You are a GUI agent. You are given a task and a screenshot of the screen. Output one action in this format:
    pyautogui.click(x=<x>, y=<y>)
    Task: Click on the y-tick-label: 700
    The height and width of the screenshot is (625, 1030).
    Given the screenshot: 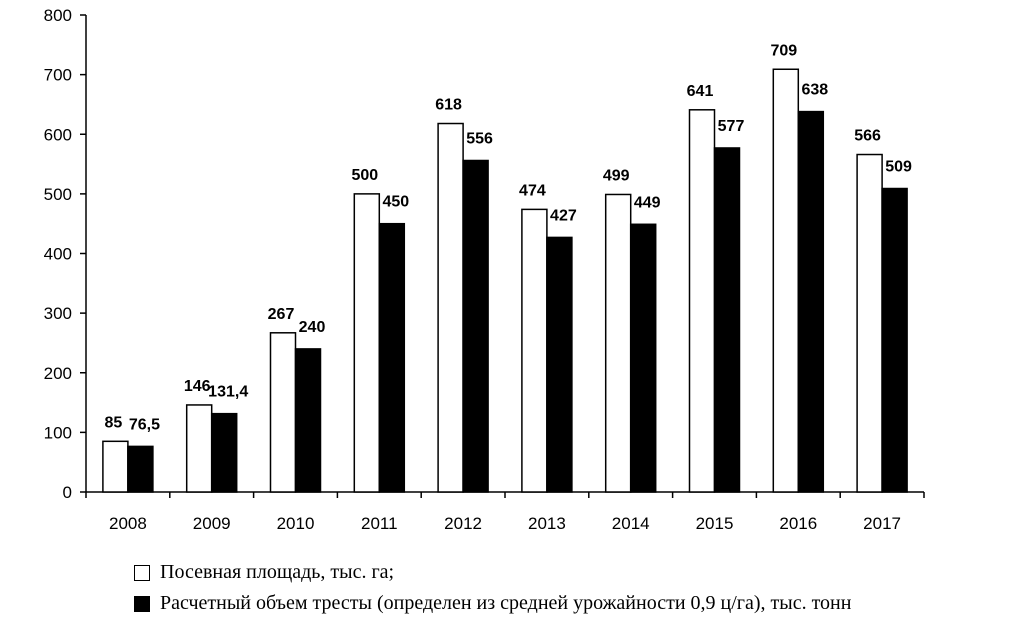 What is the action you would take?
    pyautogui.click(x=58, y=75)
    